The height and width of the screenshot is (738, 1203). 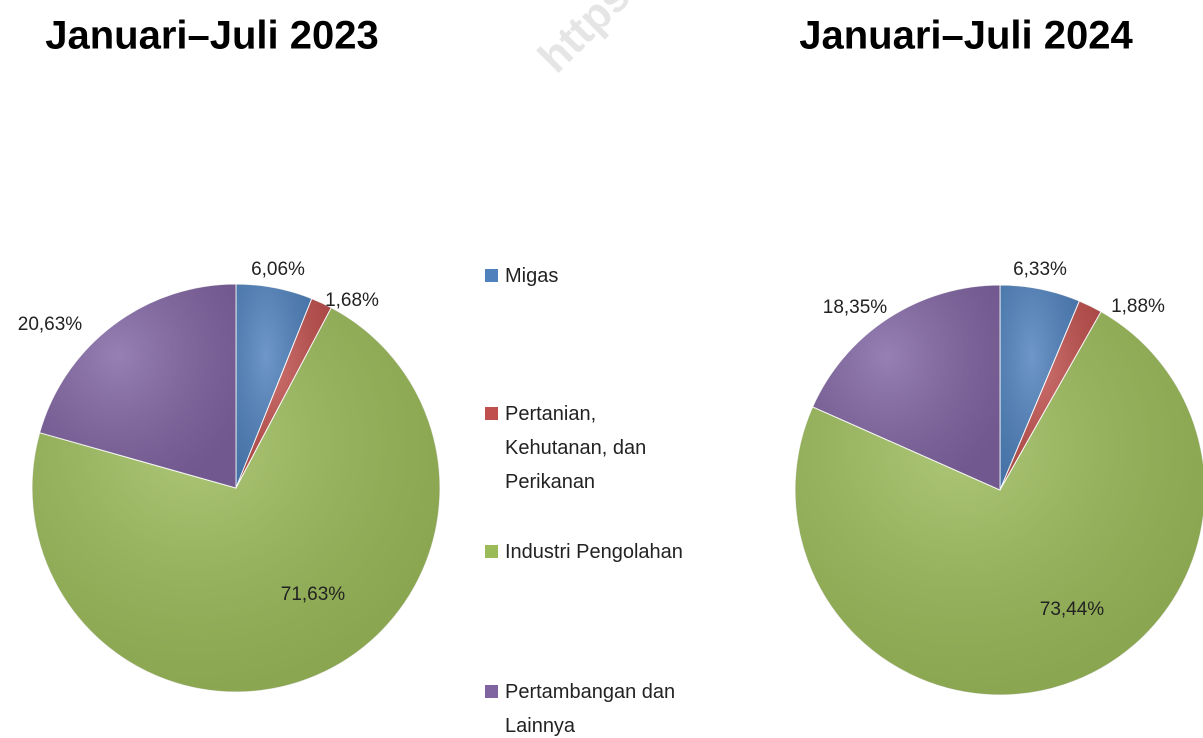 I want to click on data-label: 18,35%, so click(x=855, y=307).